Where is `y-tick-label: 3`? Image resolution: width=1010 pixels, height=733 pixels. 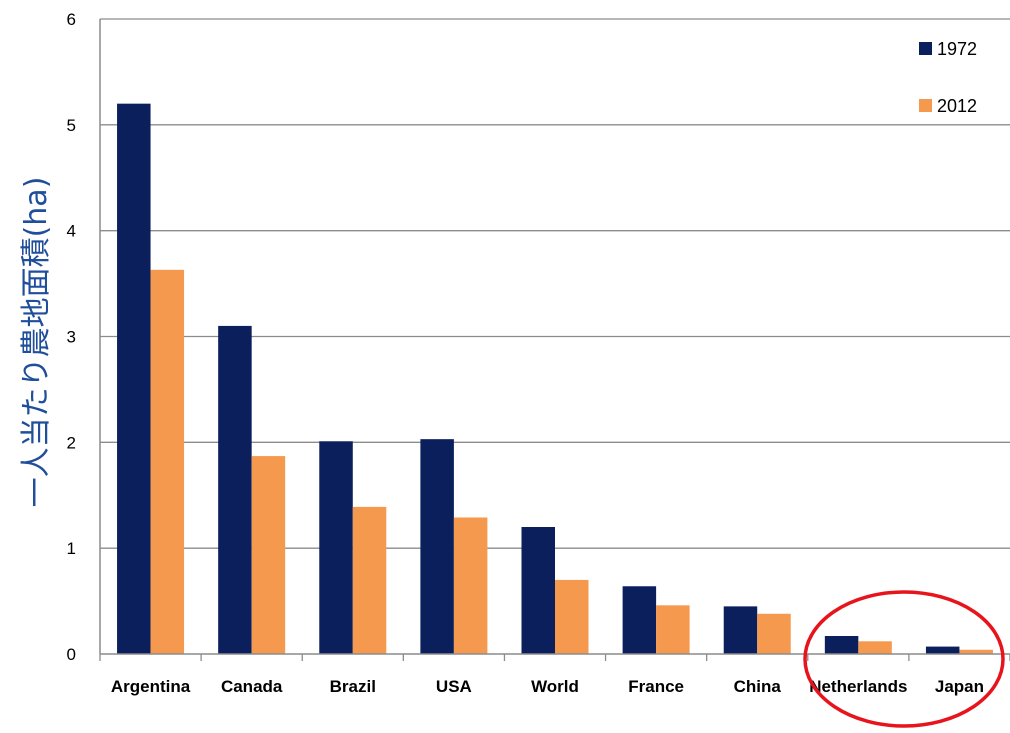 y-tick-label: 3 is located at coordinates (71, 337).